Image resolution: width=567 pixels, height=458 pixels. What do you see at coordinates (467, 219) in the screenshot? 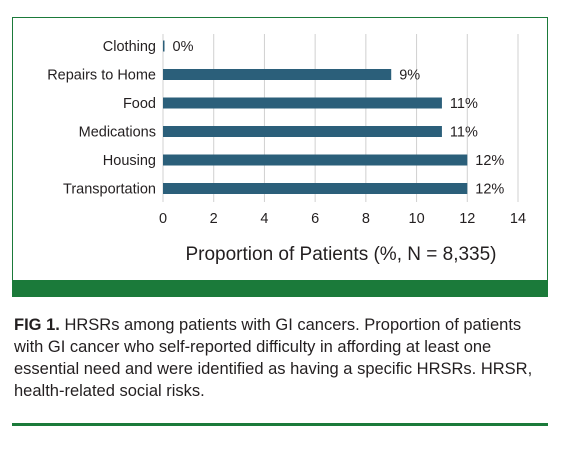
I see `x-tick-label: 12` at bounding box center [467, 219].